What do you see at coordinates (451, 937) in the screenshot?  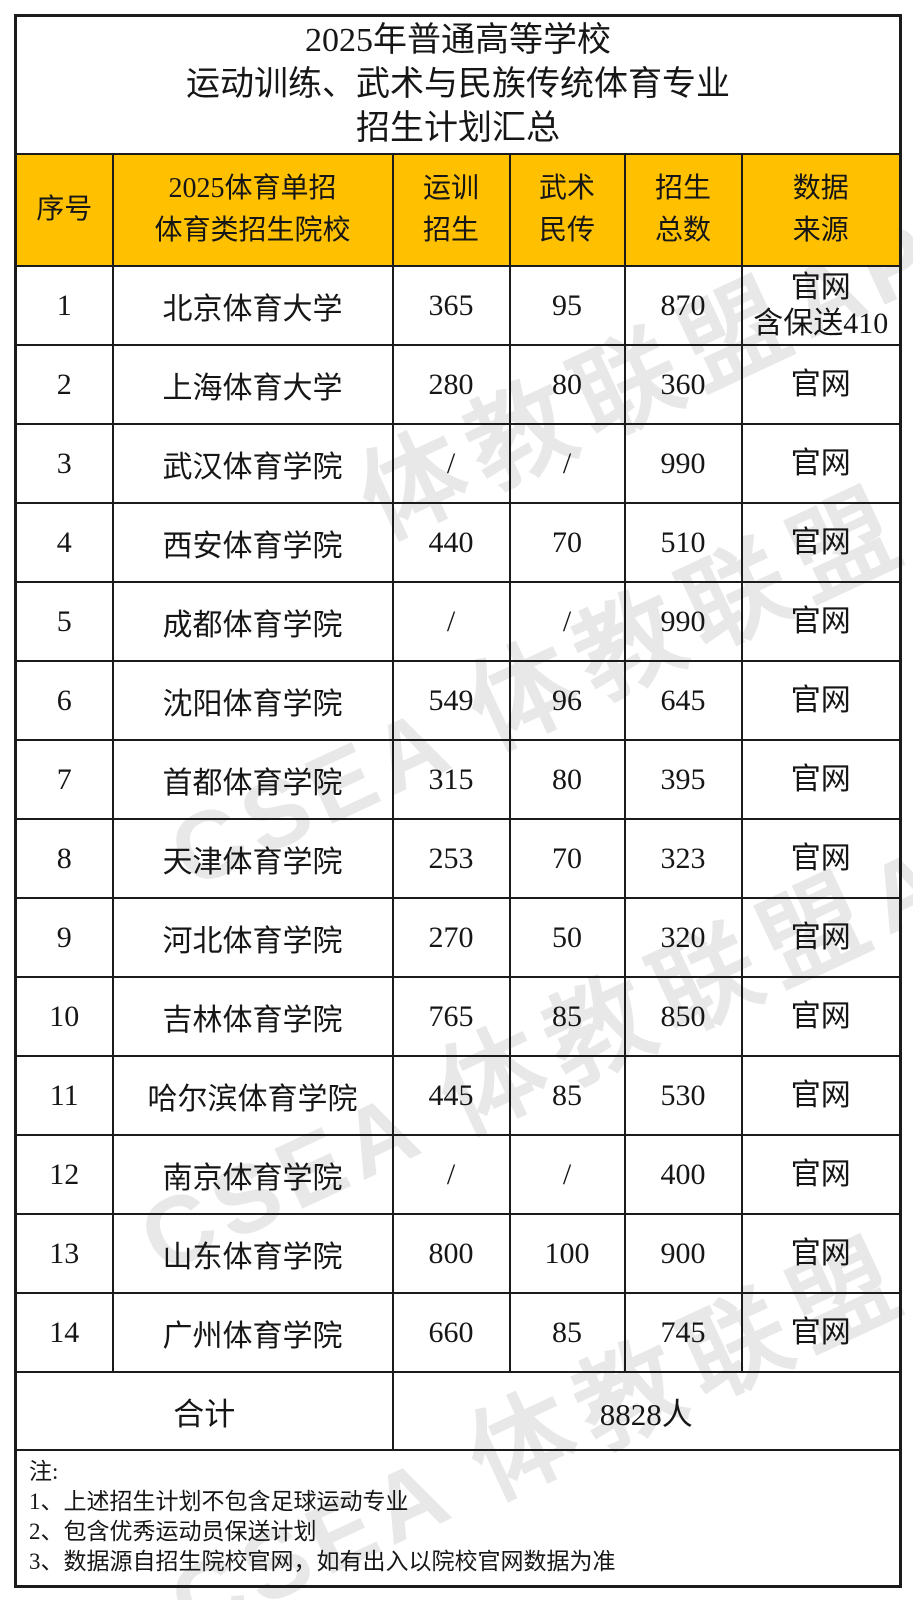 I see `cell-yunxun: 270` at bounding box center [451, 937].